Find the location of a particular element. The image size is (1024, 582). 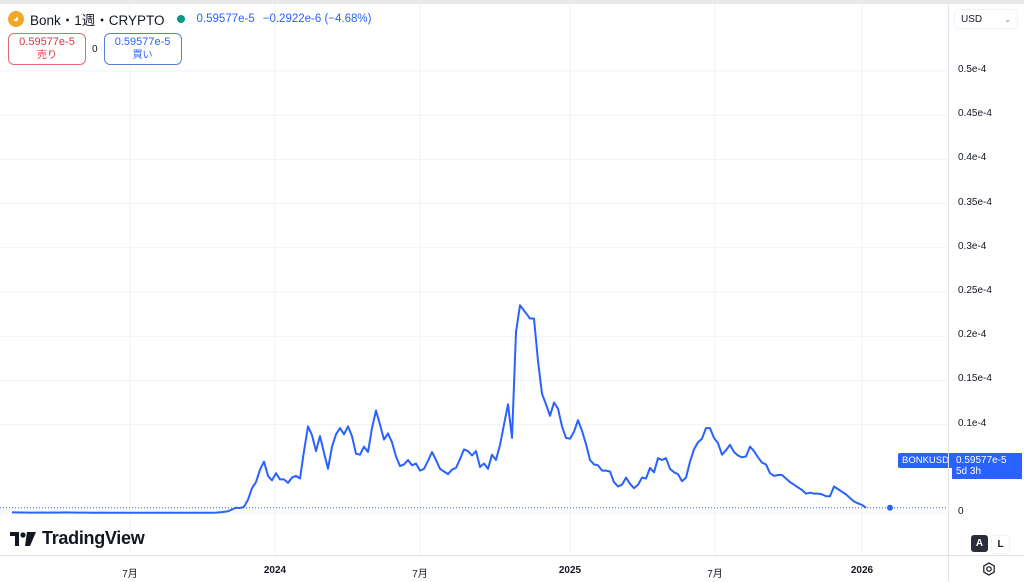

current-price: 0.59577e-5 is located at coordinates (981, 460).